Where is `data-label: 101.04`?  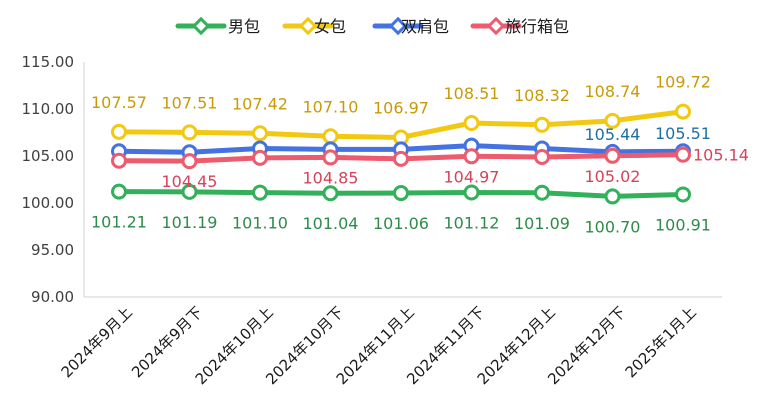 data-label: 101.04 is located at coordinates (331, 223).